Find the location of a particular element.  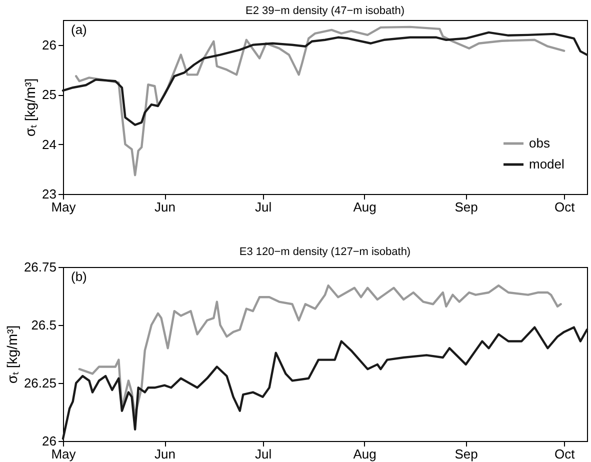

y-tick-label: 23 is located at coordinates (49, 194).